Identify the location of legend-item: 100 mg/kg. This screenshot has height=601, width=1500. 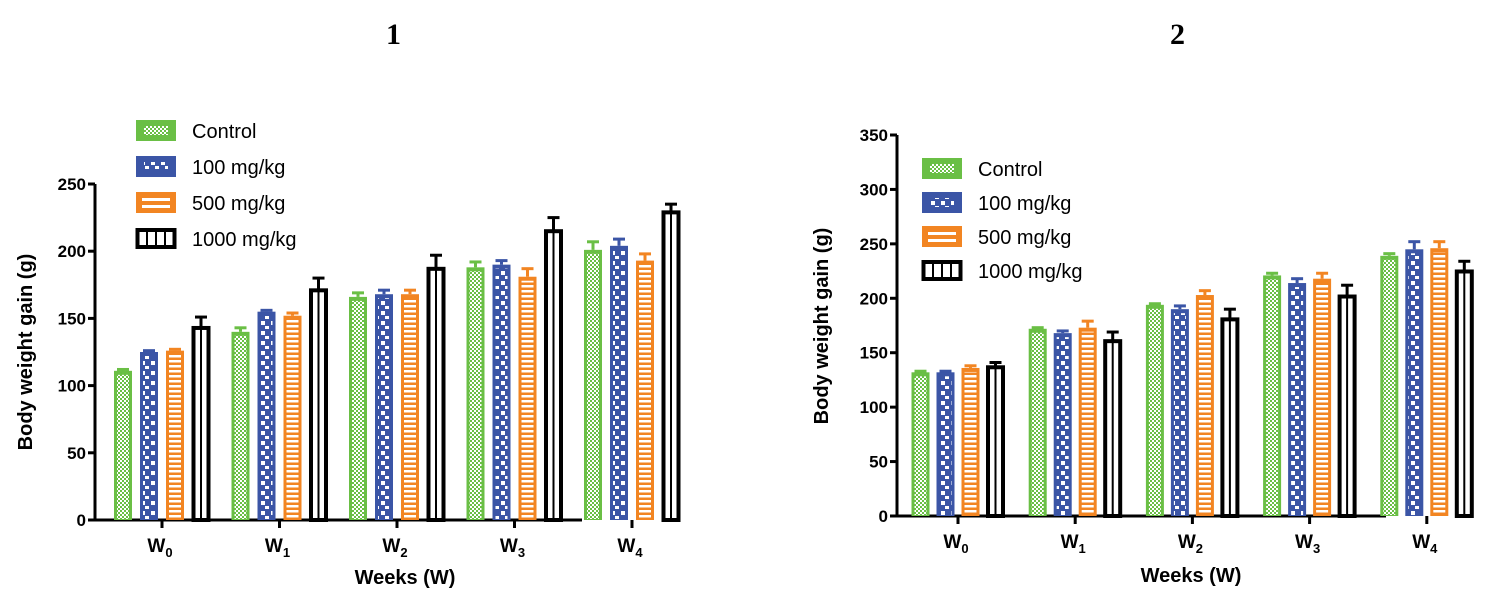
(210, 167).